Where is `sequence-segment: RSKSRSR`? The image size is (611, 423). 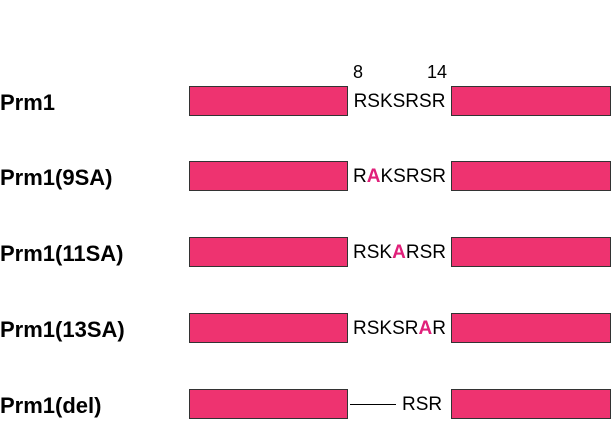
sequence-segment: RSKSRSR is located at coordinates (399, 101).